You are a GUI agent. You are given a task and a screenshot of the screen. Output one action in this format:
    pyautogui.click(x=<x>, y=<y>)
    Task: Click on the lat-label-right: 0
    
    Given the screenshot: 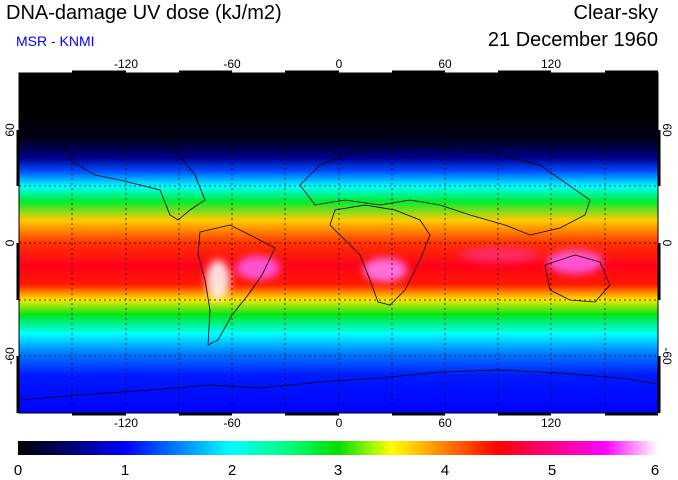 What is the action you would take?
    pyautogui.click(x=667, y=243)
    